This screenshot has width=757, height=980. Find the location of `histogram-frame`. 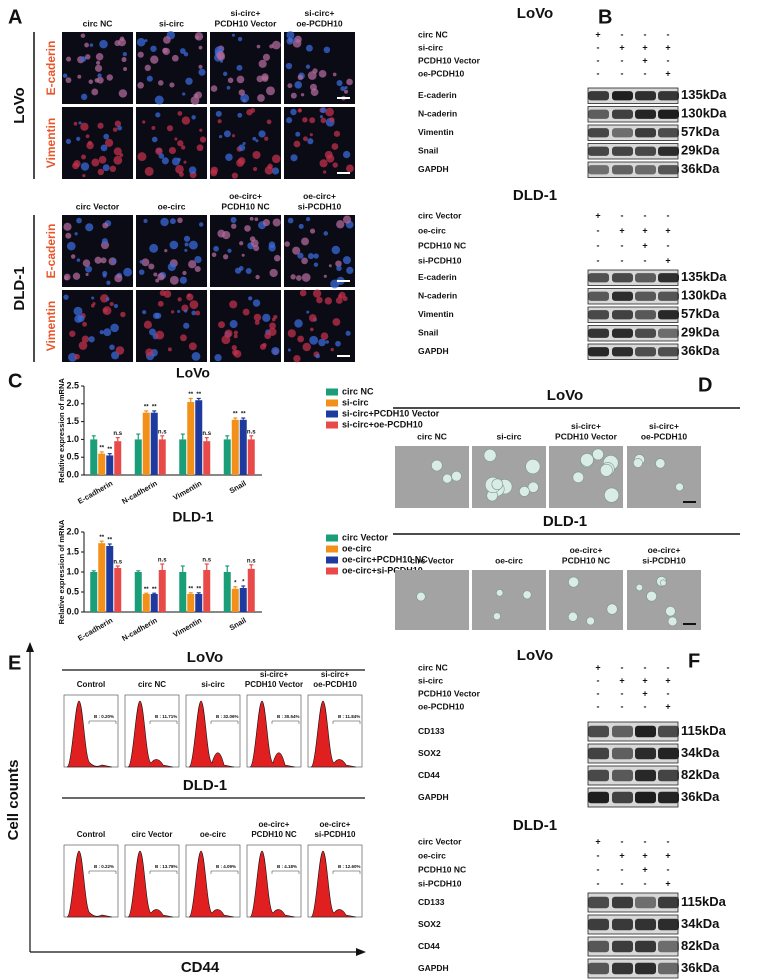

histogram-frame is located at coordinates (335, 731).